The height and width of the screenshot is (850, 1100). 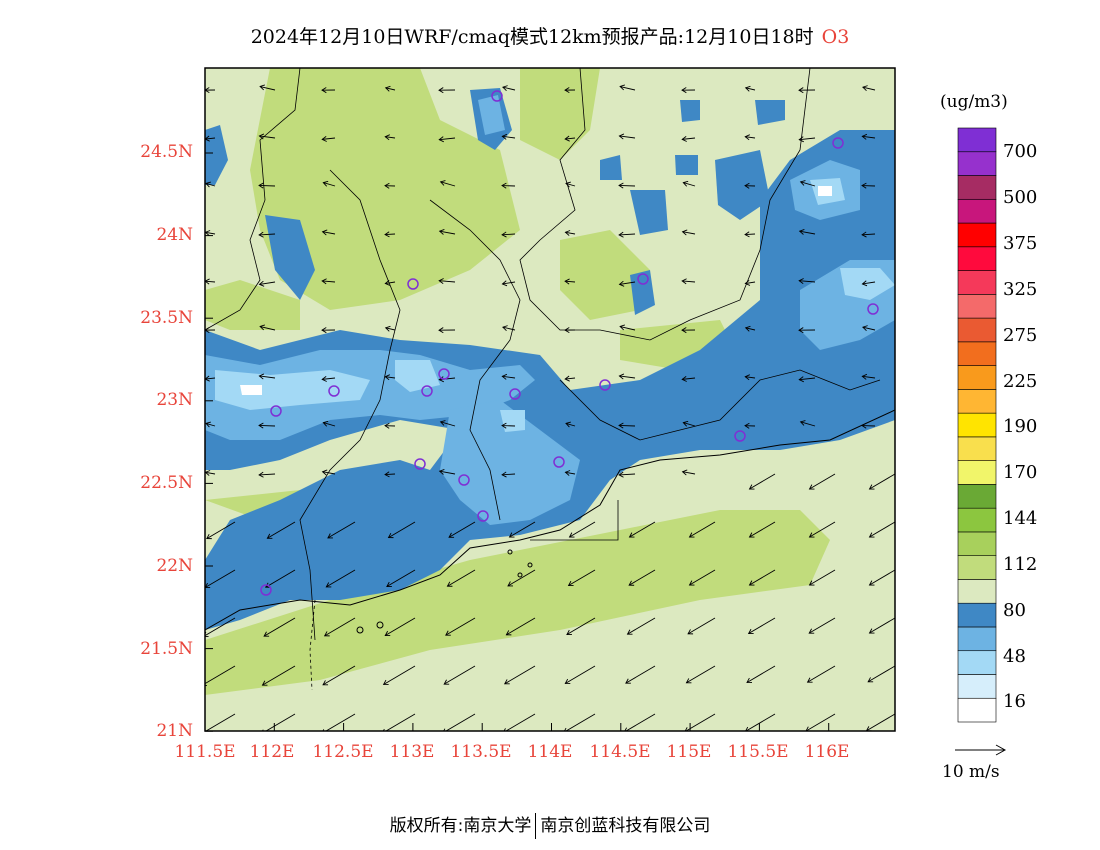 I want to click on boundary-west-inner, so click(x=350, y=405).